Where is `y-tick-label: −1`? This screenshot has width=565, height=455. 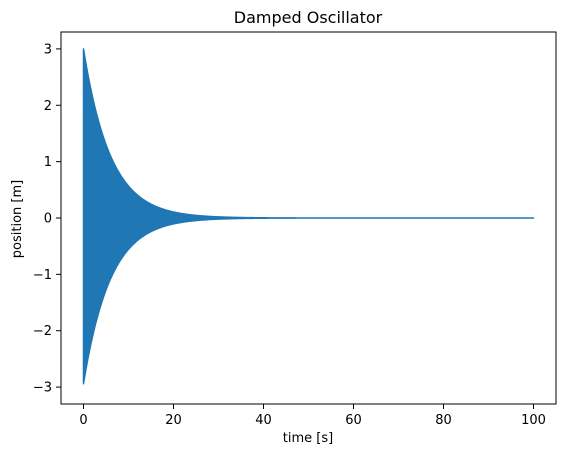
y-tick-label: −1 is located at coordinates (42, 275).